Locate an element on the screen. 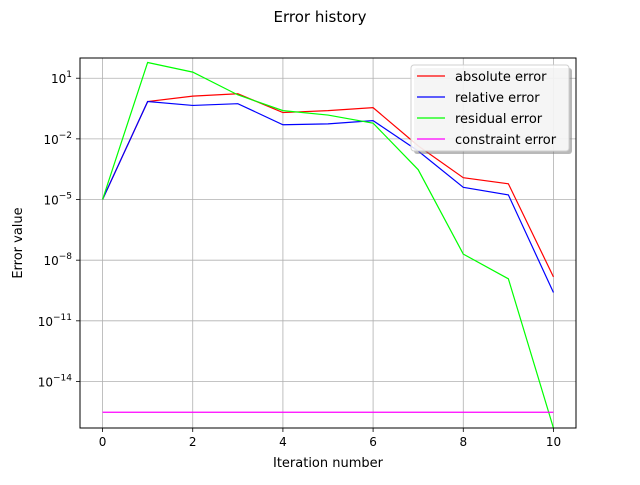  x-tick-label: 8 is located at coordinates (463, 442).